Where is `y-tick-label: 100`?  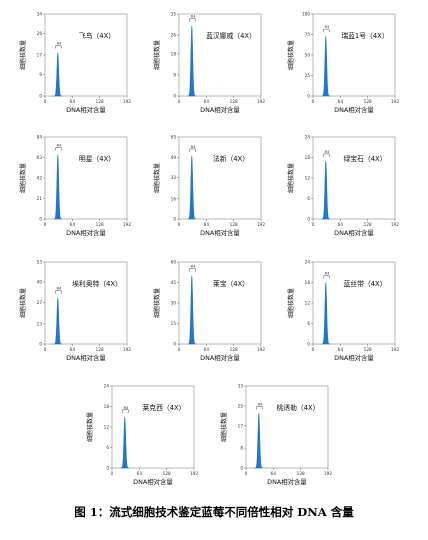
y-tick-label: 100 is located at coordinates (306, 14).